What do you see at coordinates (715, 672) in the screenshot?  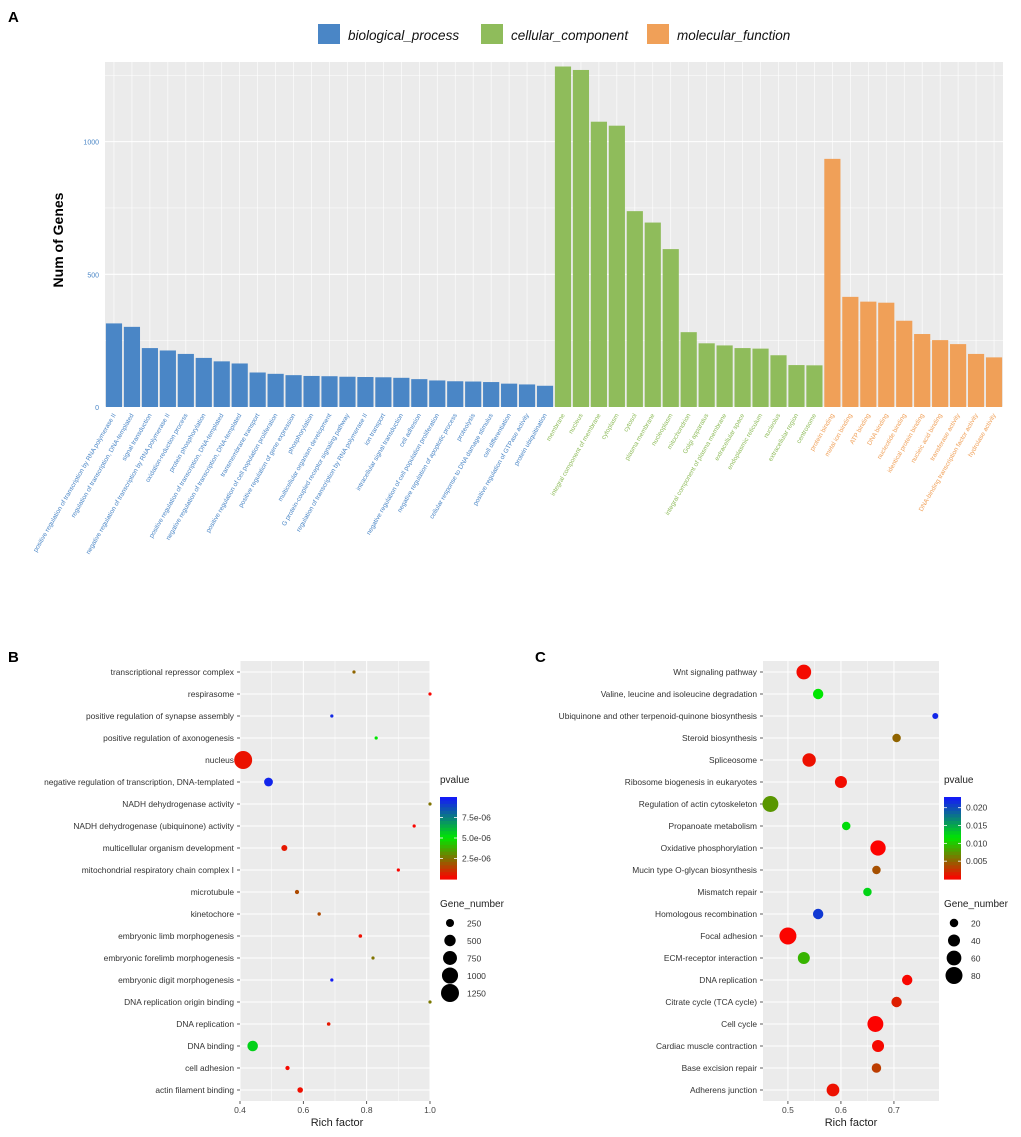 I see `y-tick-label: Wnt signaling pathway` at bounding box center [715, 672].